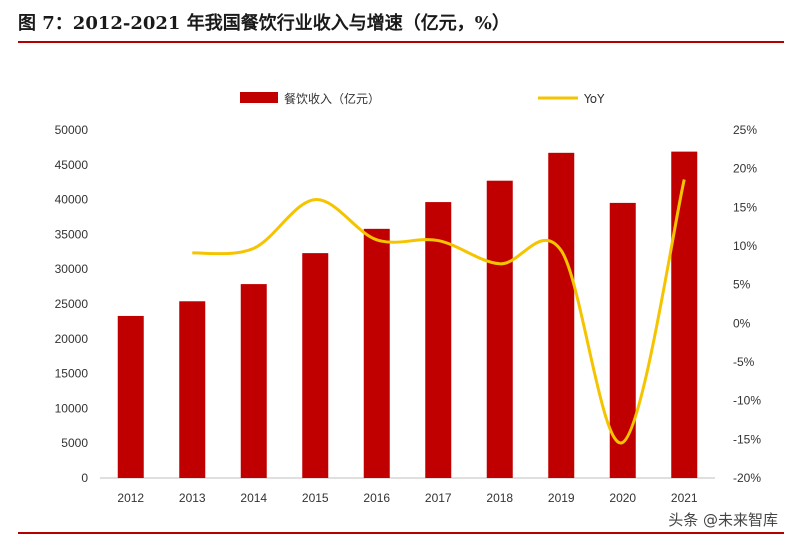  What do you see at coordinates (72, 165) in the screenshot?
I see `y-left-tick-label: 45000` at bounding box center [72, 165].